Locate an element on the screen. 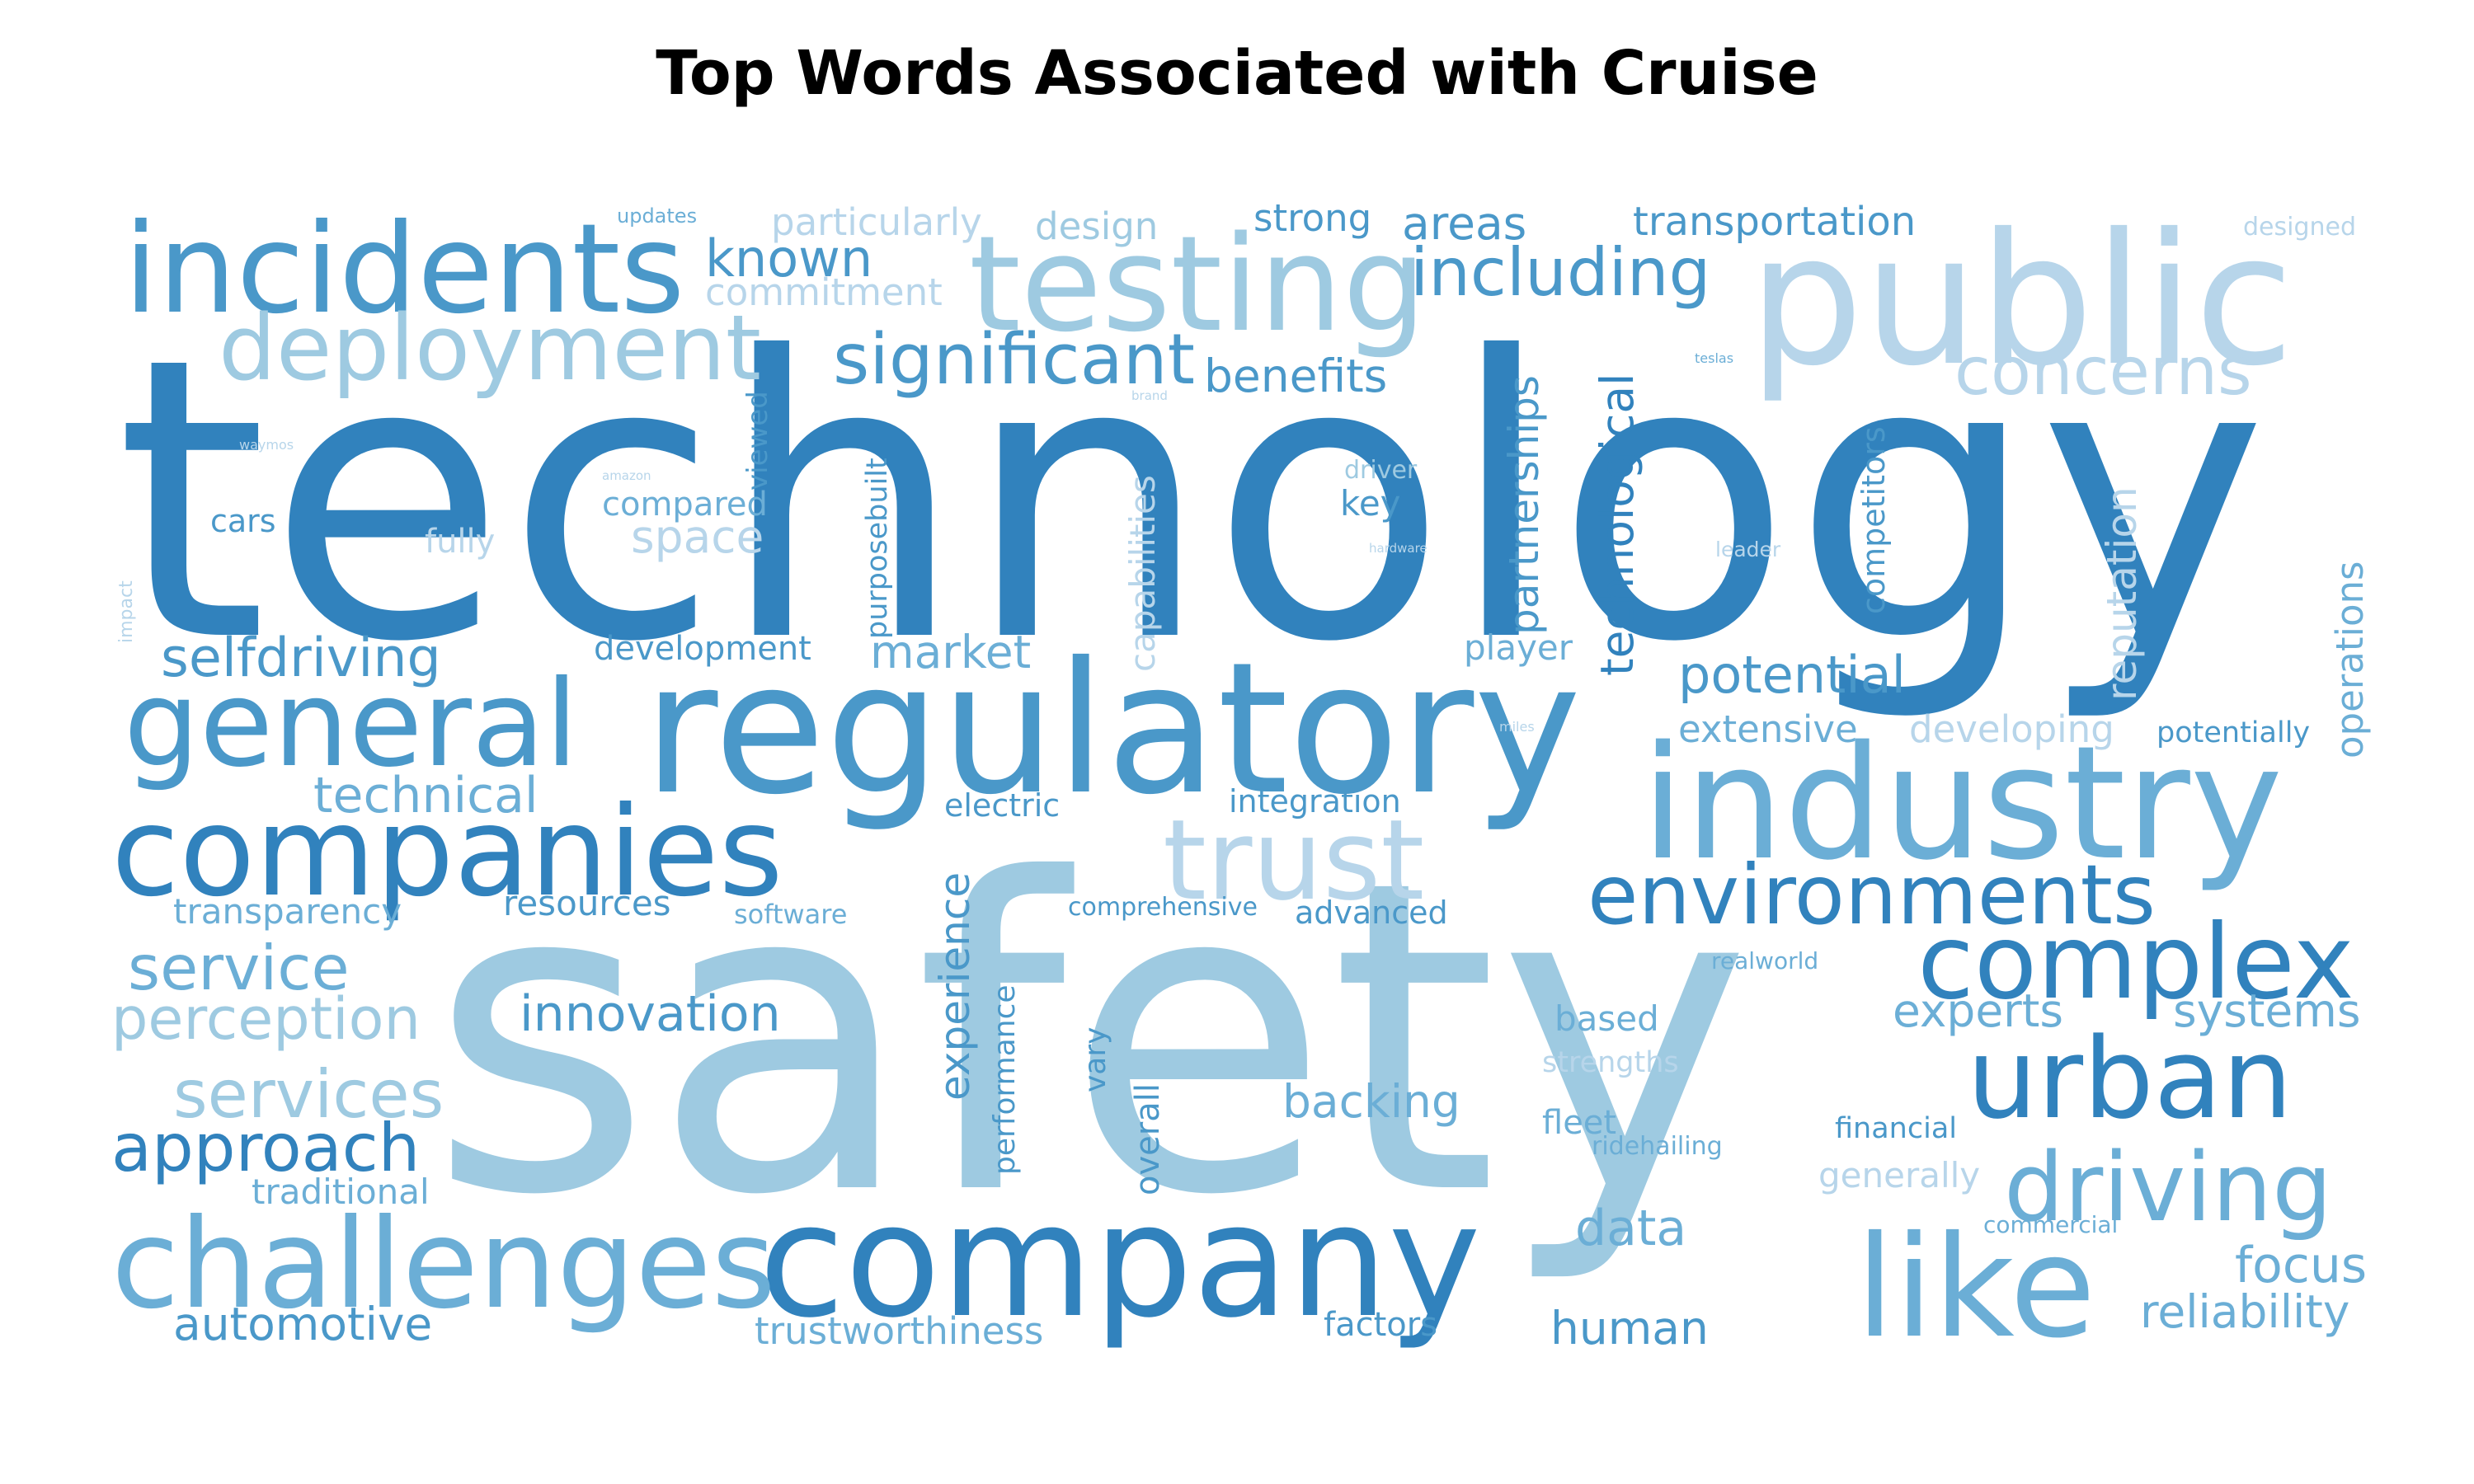 Image resolution: width=2474 pixels, height=1484 pixels. word-factors: factors is located at coordinates (1380, 1325).